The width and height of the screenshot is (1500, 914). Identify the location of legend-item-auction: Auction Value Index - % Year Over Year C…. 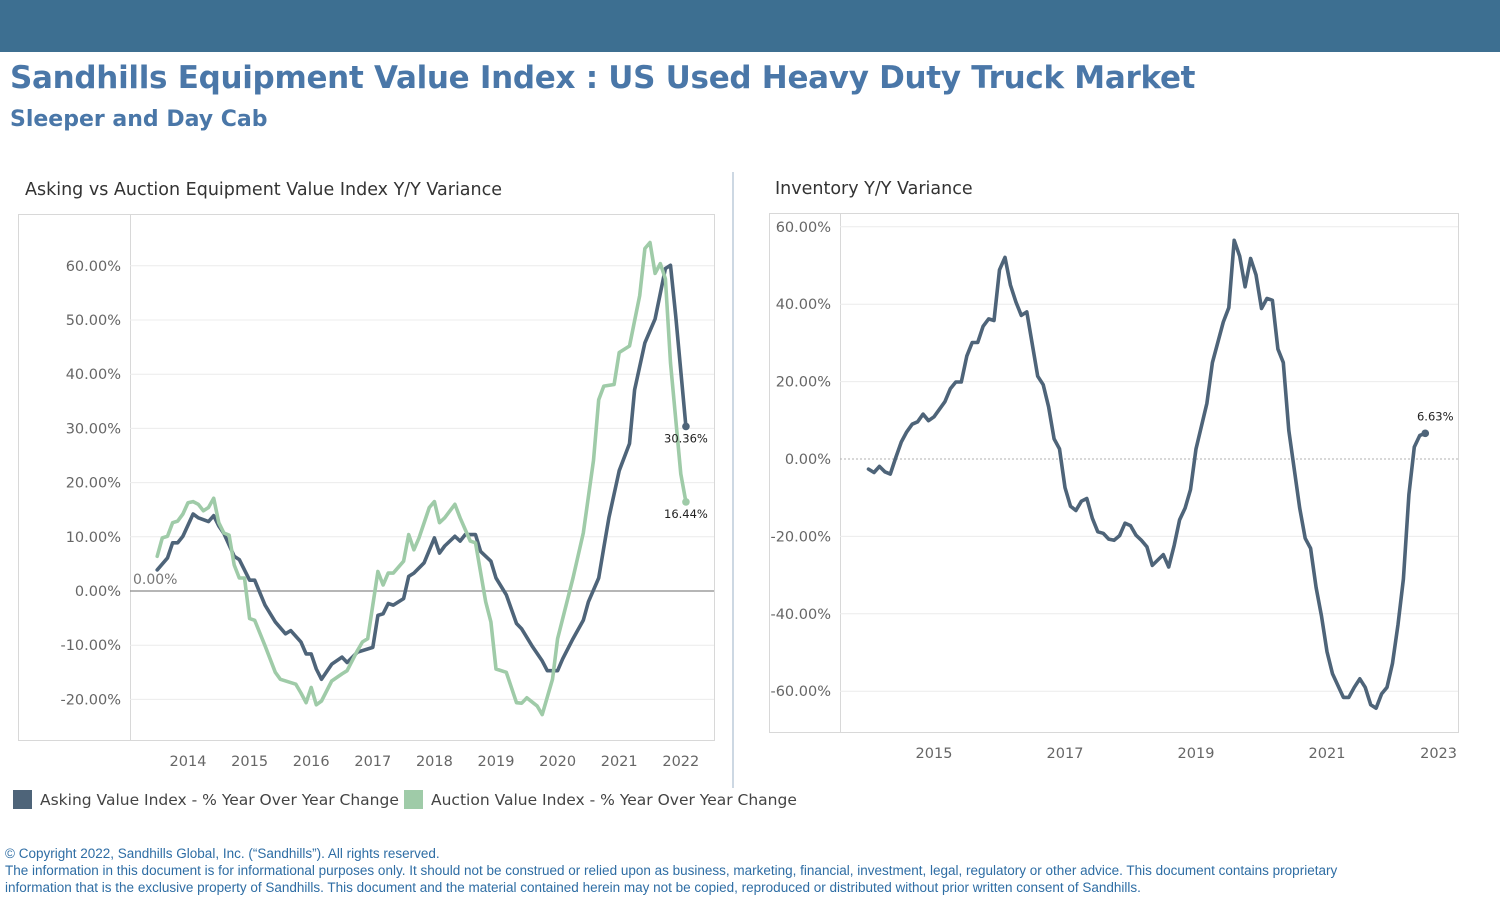
(600, 799).